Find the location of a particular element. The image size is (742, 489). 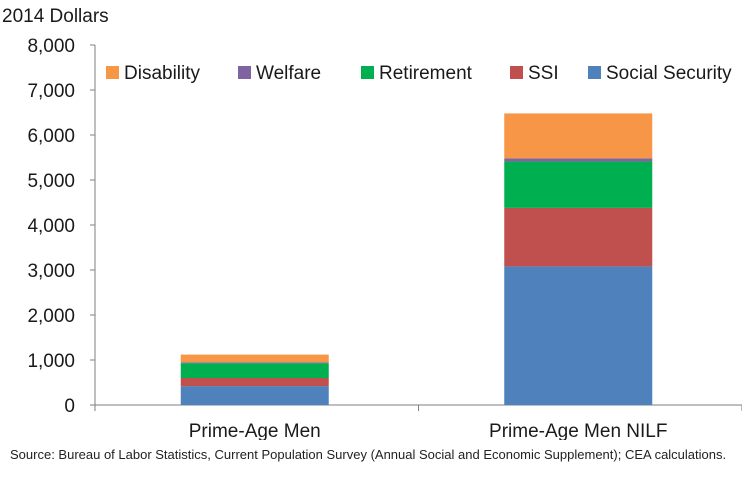

y-tick-label: 4,000 is located at coordinates (51, 226).